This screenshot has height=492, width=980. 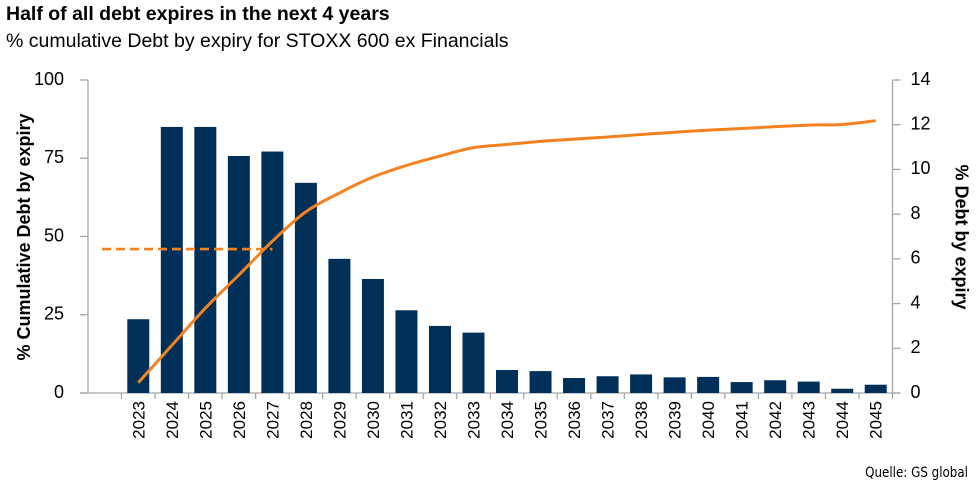 I want to click on left-tick-label: 75, so click(x=54, y=157).